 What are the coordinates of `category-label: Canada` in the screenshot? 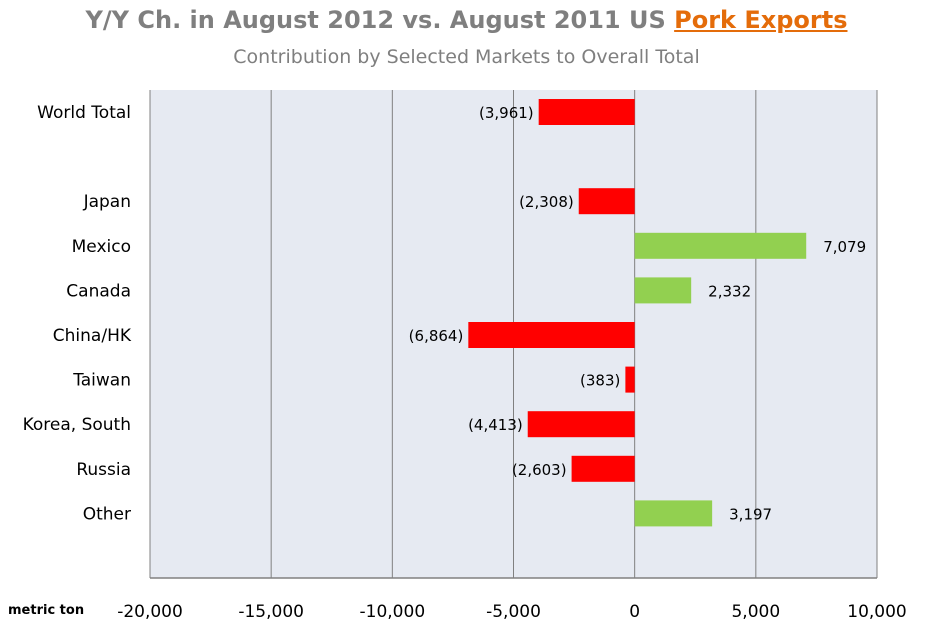 It's located at (98, 291).